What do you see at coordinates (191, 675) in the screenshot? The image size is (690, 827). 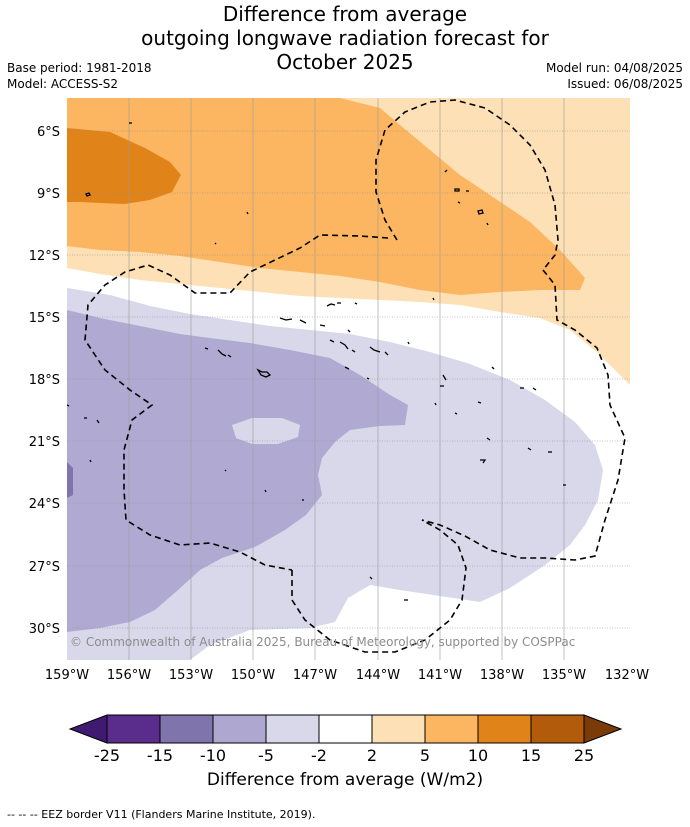 I see `lon-label: 153°W` at bounding box center [191, 675].